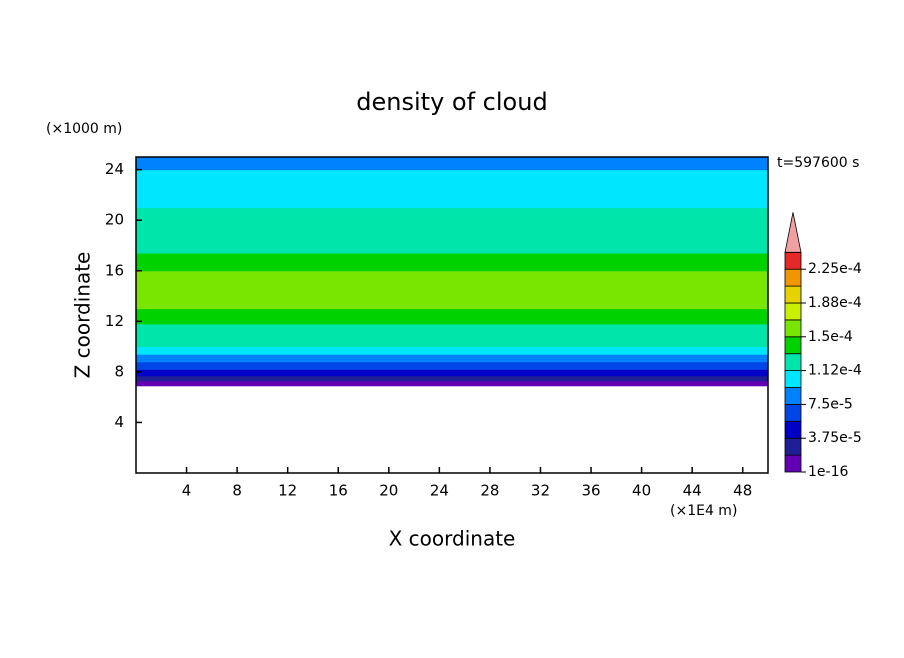 This screenshot has width=904, height=658. What do you see at coordinates (83, 315) in the screenshot?
I see `y-axis-title: Z coordinate` at bounding box center [83, 315].